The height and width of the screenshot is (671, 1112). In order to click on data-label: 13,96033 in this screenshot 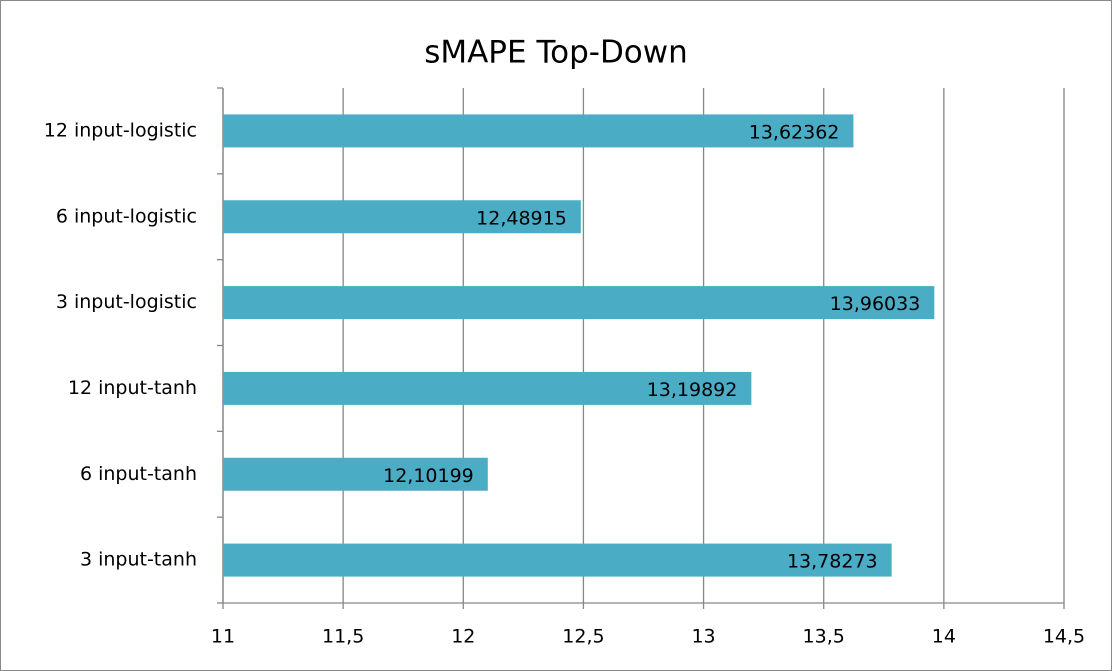, I will do `click(875, 304)`.